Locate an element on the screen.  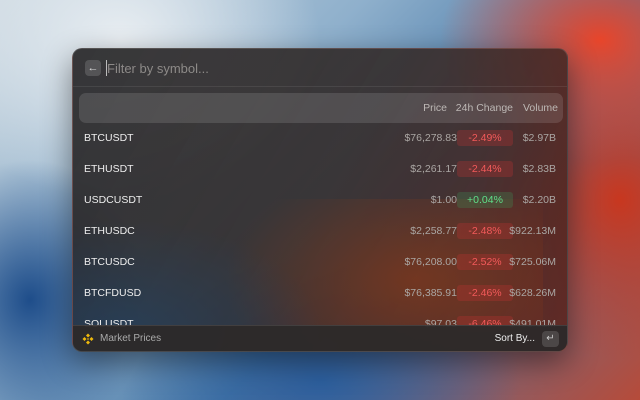
change-badge: -2.52% is located at coordinates (485, 262).